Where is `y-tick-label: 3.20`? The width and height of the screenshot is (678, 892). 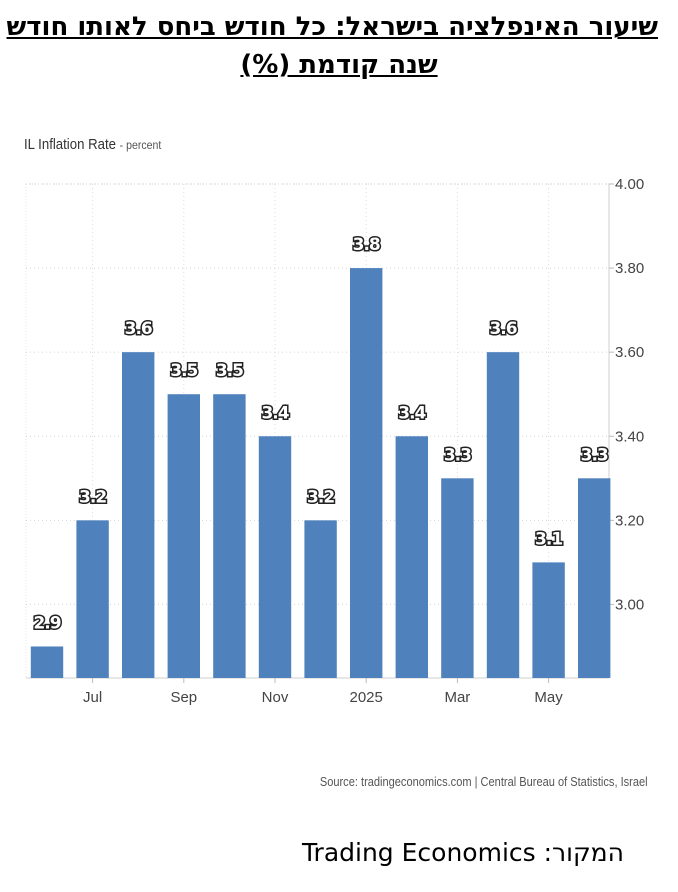 y-tick-label: 3.20 is located at coordinates (629, 520).